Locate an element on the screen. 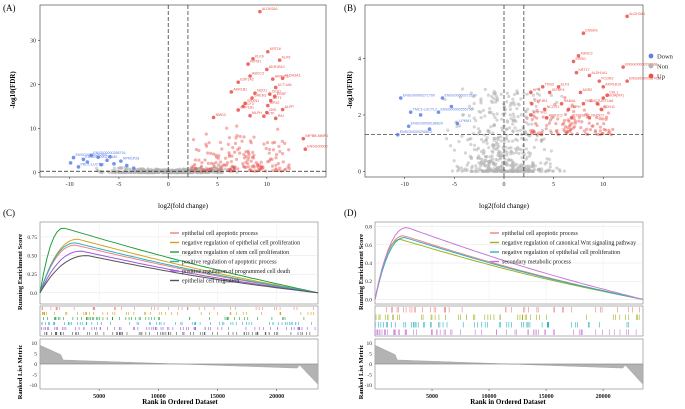 The width and height of the screenshot is (685, 409). vol-a-up-gene-label: EDF1A2 is located at coordinates (247, 80).